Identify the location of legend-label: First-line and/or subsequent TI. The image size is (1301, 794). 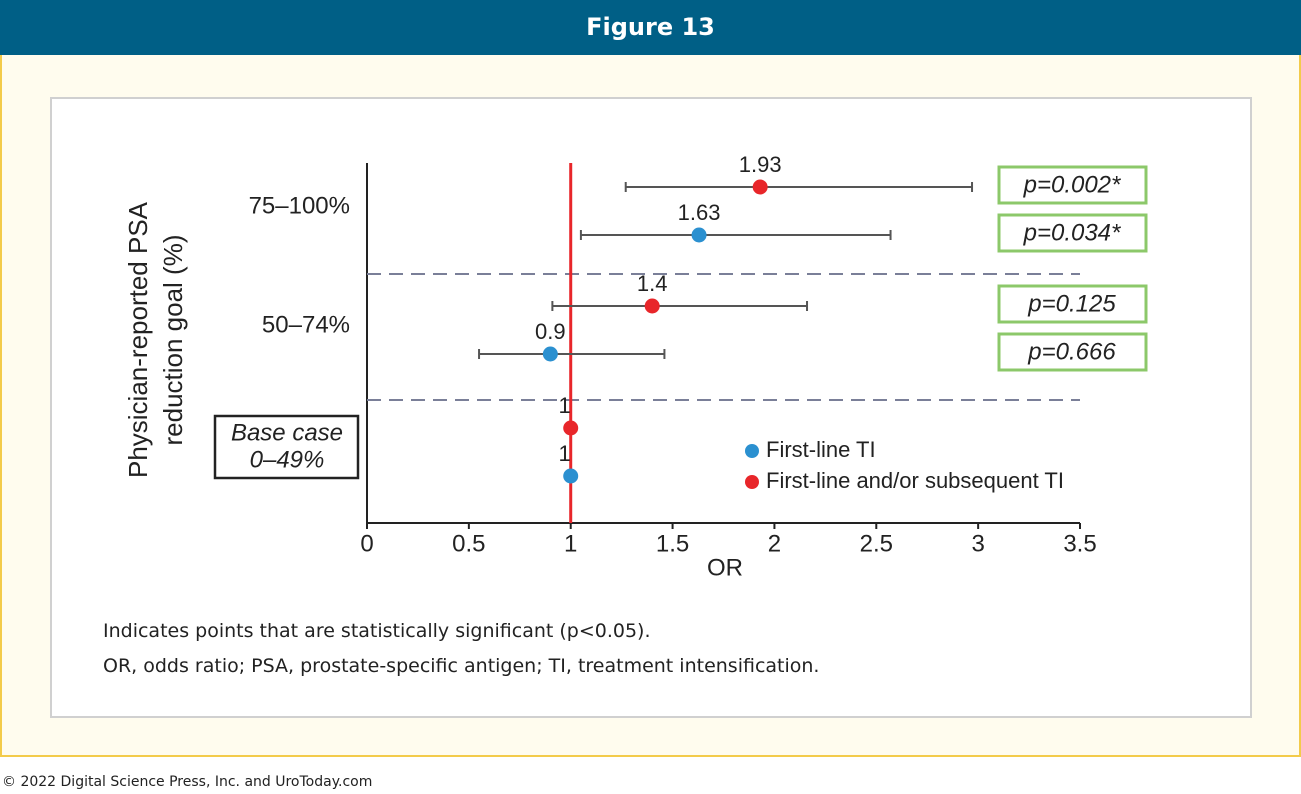
(915, 480).